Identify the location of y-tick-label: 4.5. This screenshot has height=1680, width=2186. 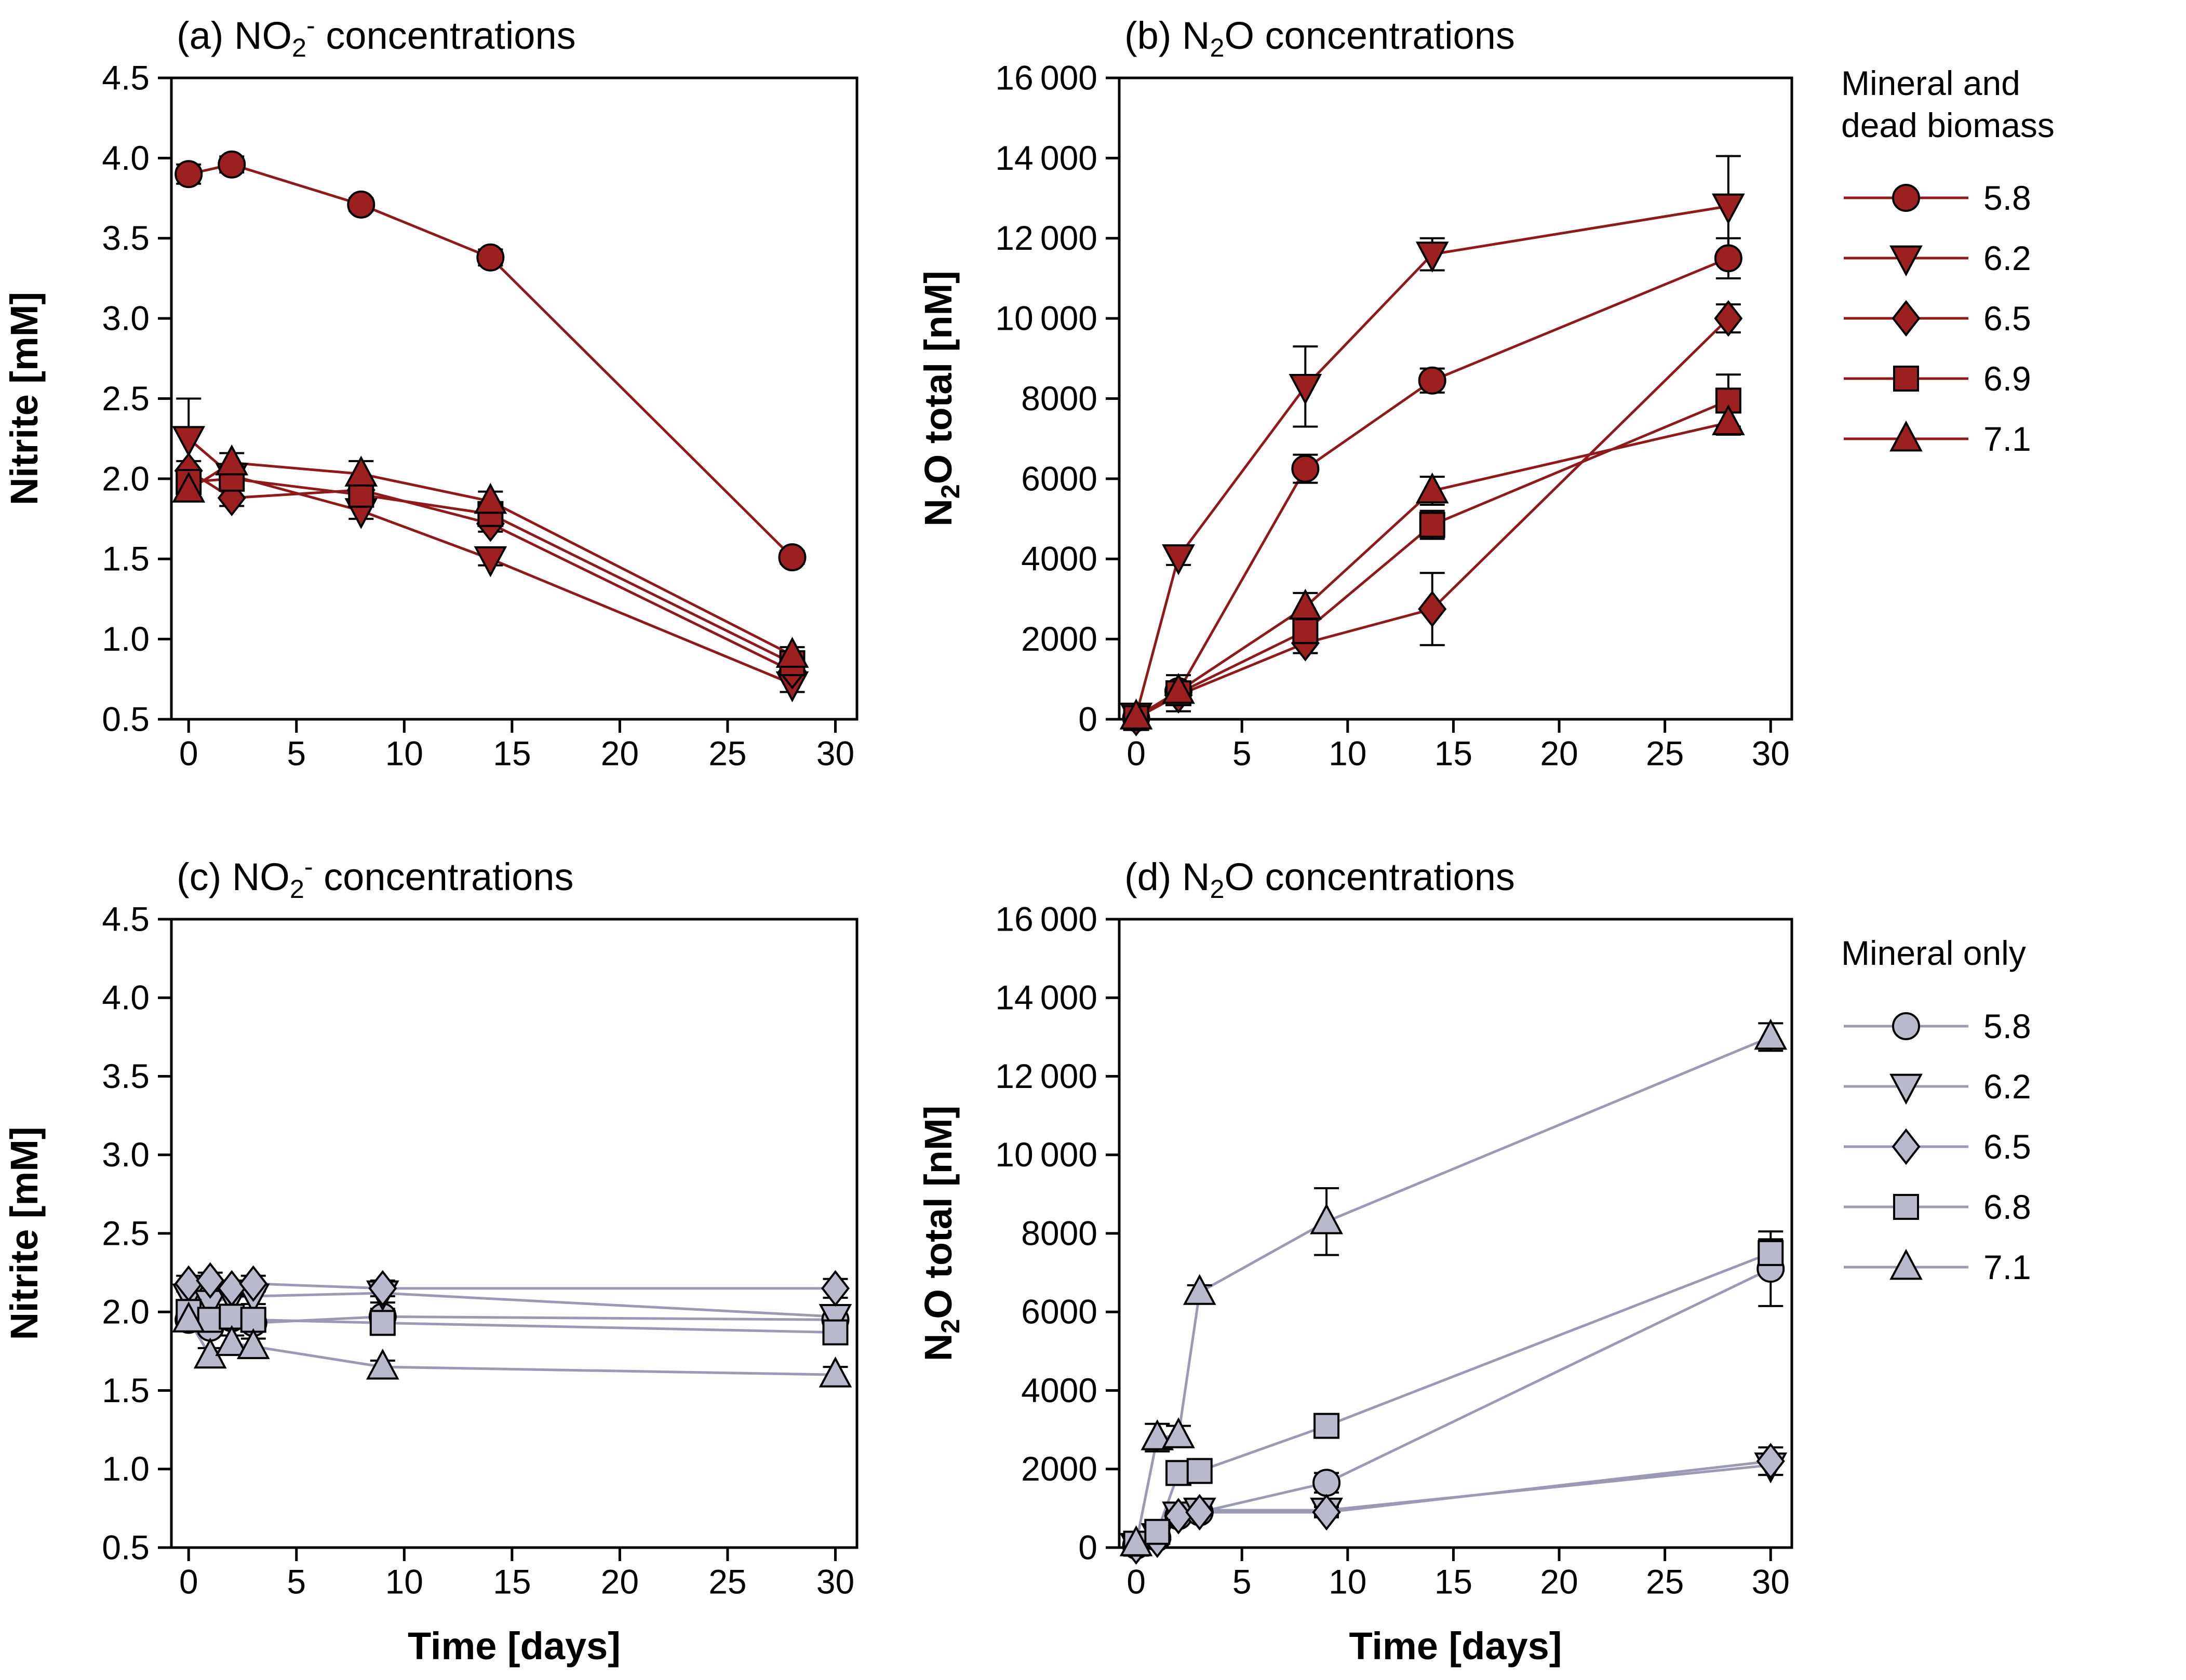
(126, 918).